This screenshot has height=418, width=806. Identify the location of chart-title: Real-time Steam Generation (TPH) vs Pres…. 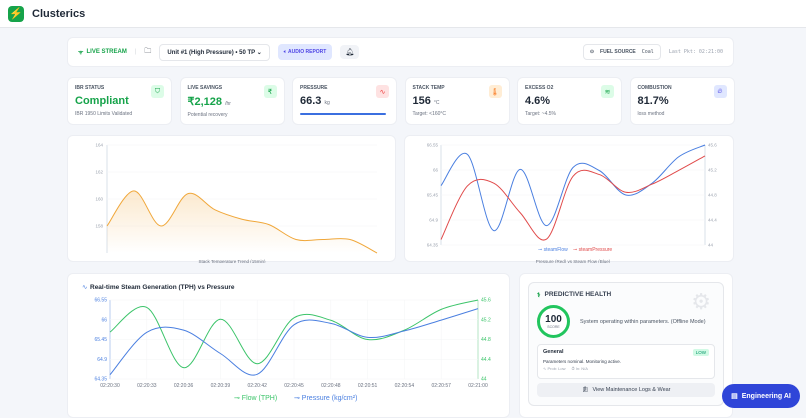
(162, 287).